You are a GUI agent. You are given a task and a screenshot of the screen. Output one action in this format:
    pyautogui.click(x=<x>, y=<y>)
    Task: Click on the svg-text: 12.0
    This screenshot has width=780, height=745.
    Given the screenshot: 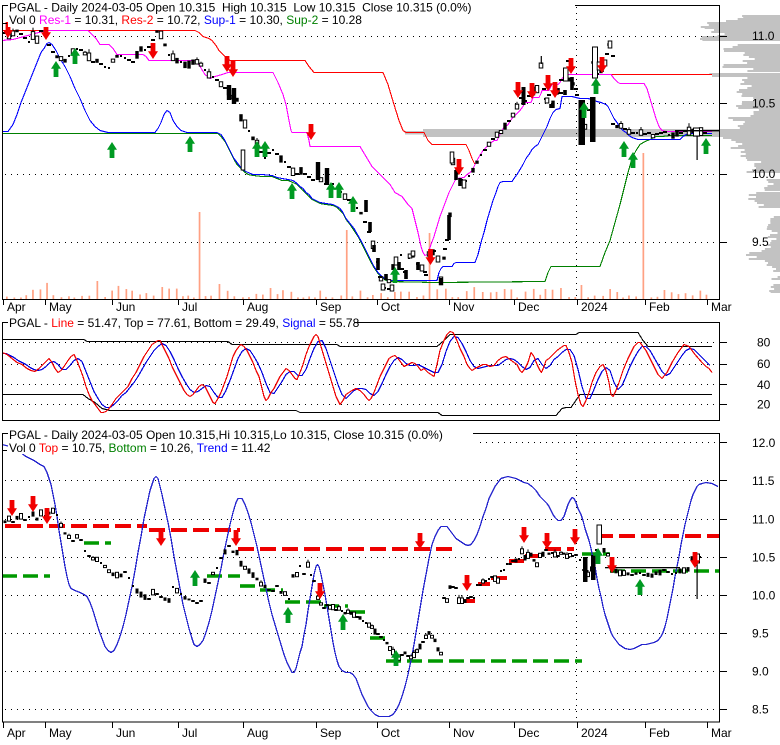 What is the action you would take?
    pyautogui.click(x=764, y=443)
    